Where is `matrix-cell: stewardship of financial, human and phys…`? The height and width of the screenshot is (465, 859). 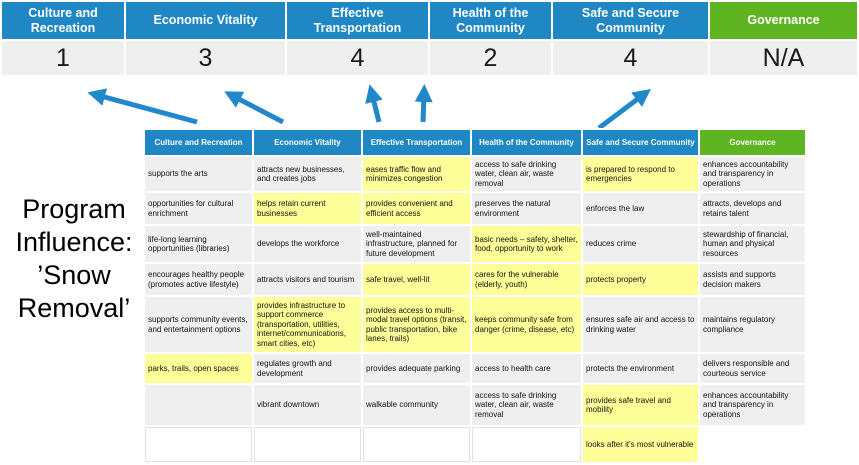
matrix-cell: stewardship of financial, human and phys… is located at coordinates (752, 244).